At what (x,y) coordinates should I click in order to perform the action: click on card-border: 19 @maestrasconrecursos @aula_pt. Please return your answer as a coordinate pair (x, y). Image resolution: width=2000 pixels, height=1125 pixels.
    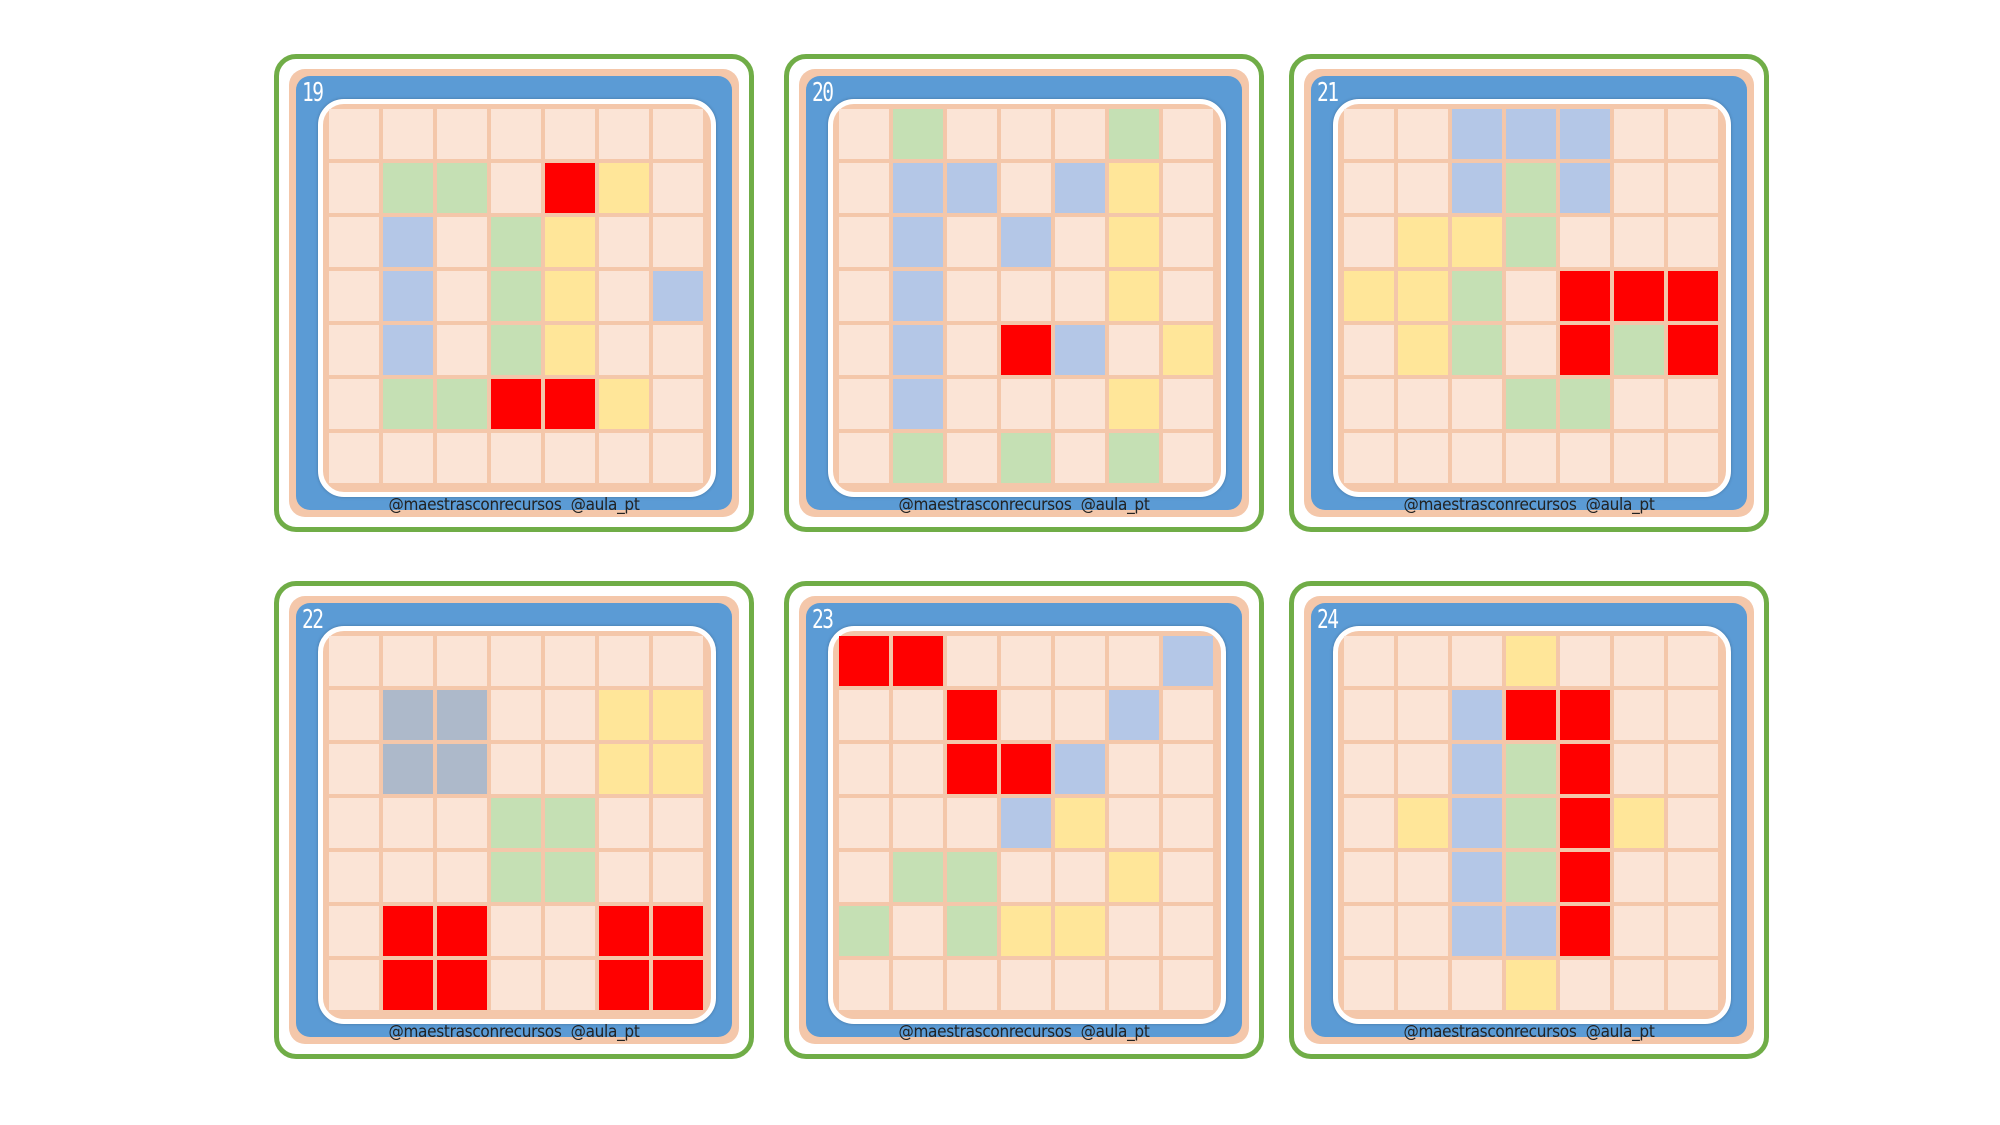
    Looking at the image, I should click on (514, 293).